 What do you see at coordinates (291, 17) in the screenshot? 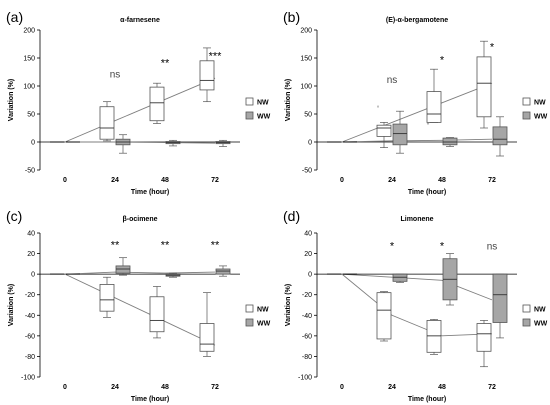
I see `panel-label: (b)` at bounding box center [291, 17].